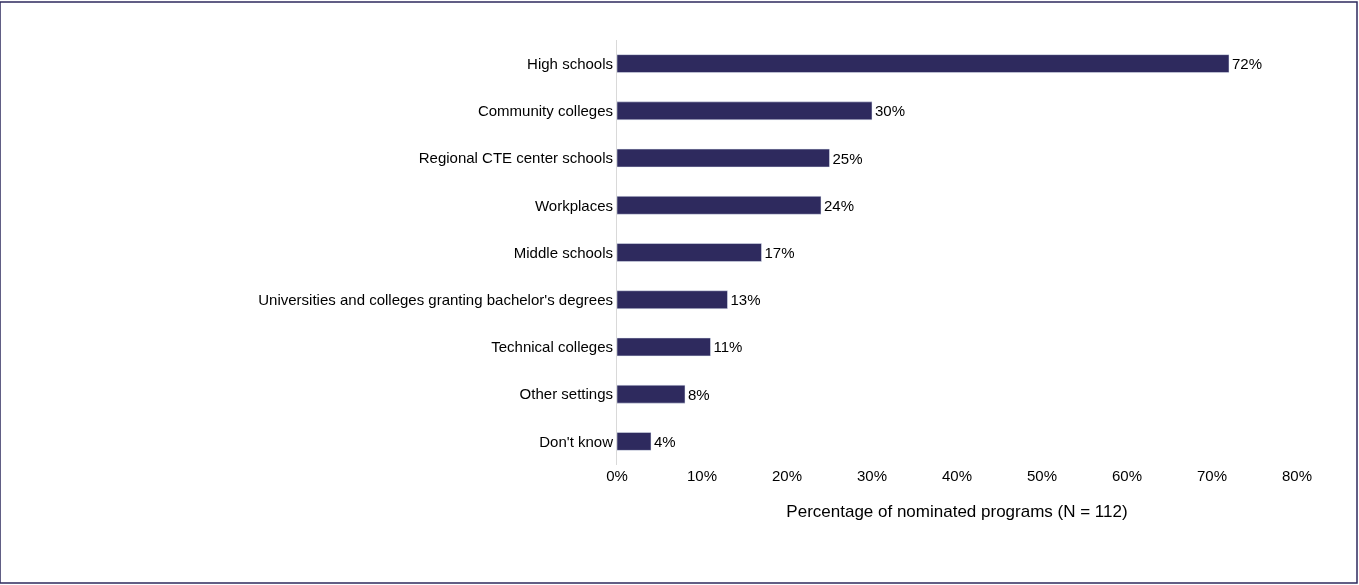 The width and height of the screenshot is (1359, 585). What do you see at coordinates (1042, 475) in the screenshot?
I see `x-tick-label: 50%` at bounding box center [1042, 475].